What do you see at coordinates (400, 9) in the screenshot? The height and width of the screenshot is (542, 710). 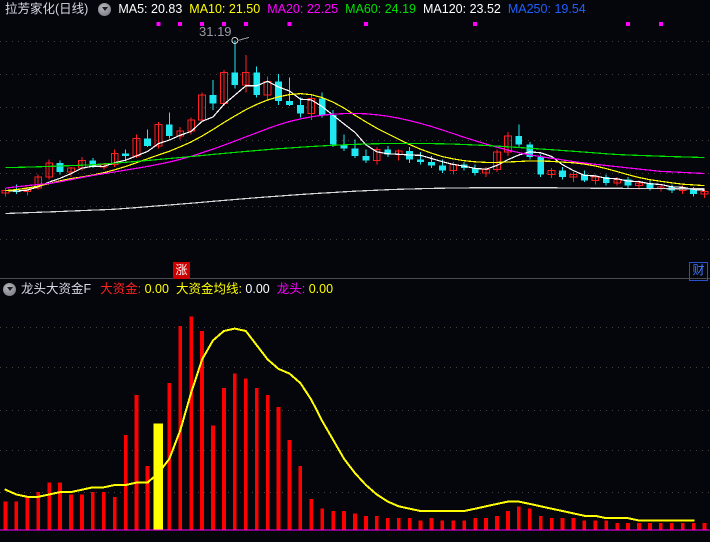 I see `ma60-value: 24.19` at bounding box center [400, 9].